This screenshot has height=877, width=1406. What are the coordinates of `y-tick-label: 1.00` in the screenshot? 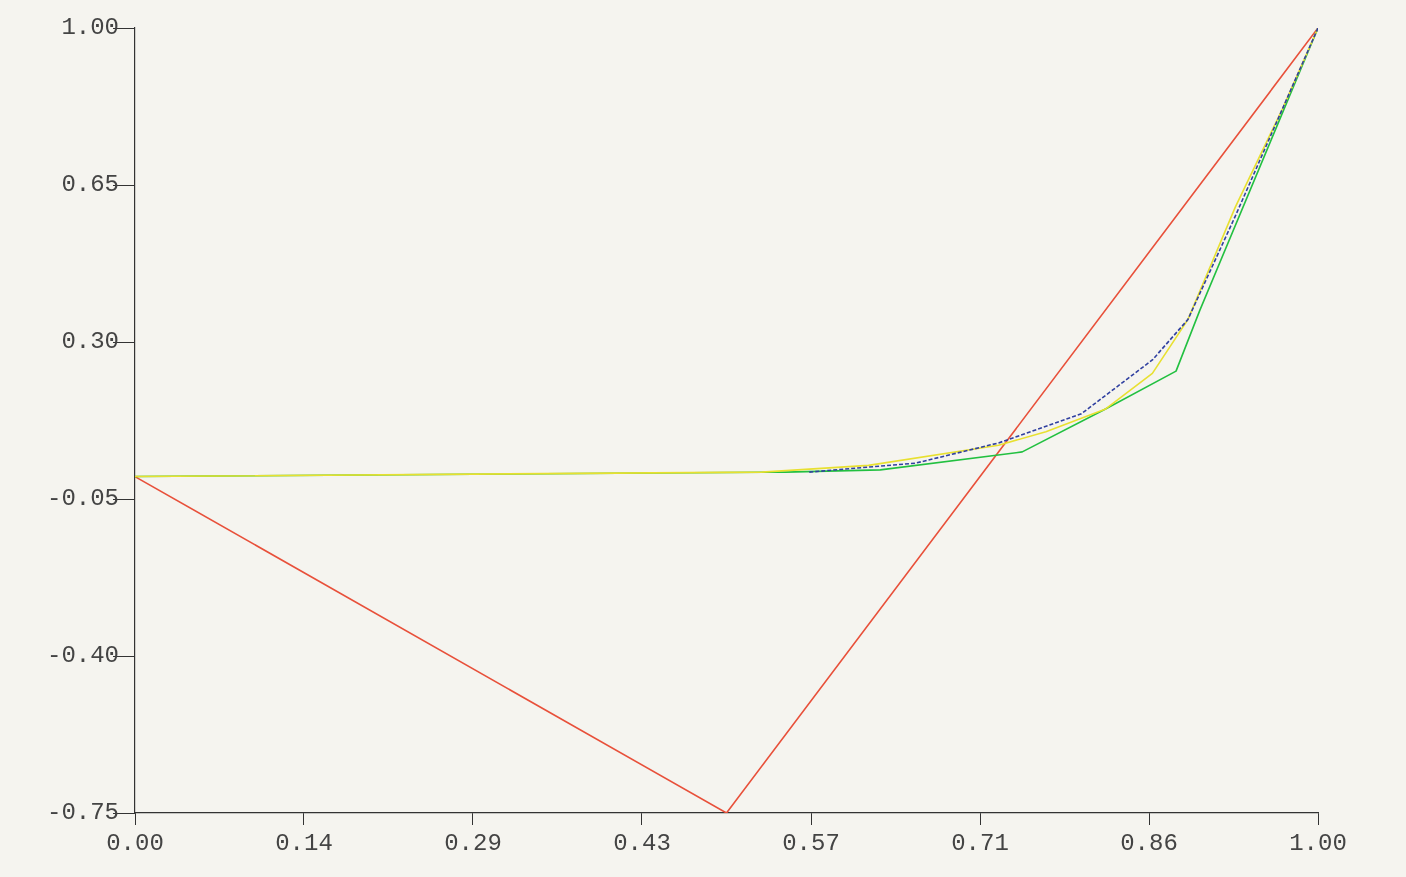 It's located at (90, 28).